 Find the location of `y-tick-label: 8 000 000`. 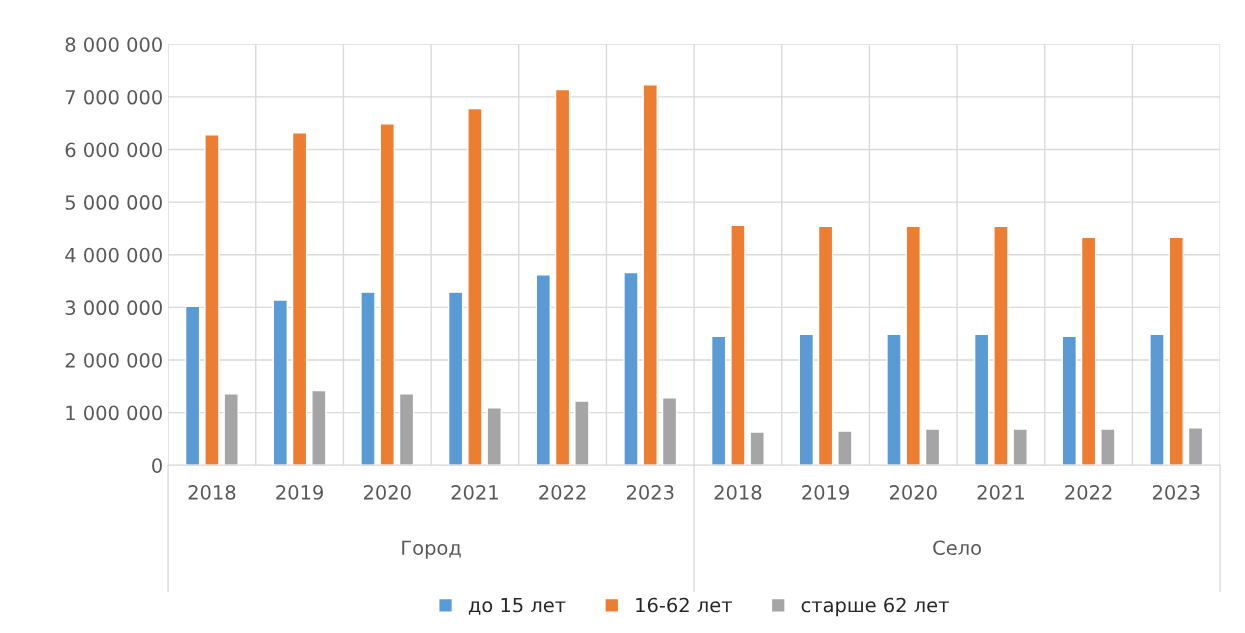

y-tick-label: 8 000 000 is located at coordinates (113, 44).